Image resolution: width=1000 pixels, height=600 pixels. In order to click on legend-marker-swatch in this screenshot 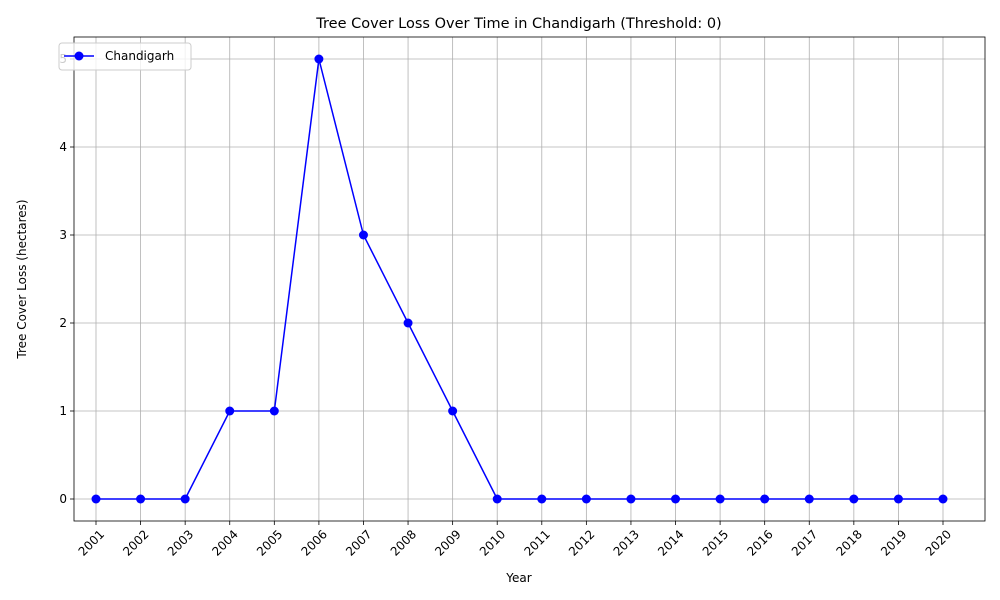, I will do `click(79, 56)`.